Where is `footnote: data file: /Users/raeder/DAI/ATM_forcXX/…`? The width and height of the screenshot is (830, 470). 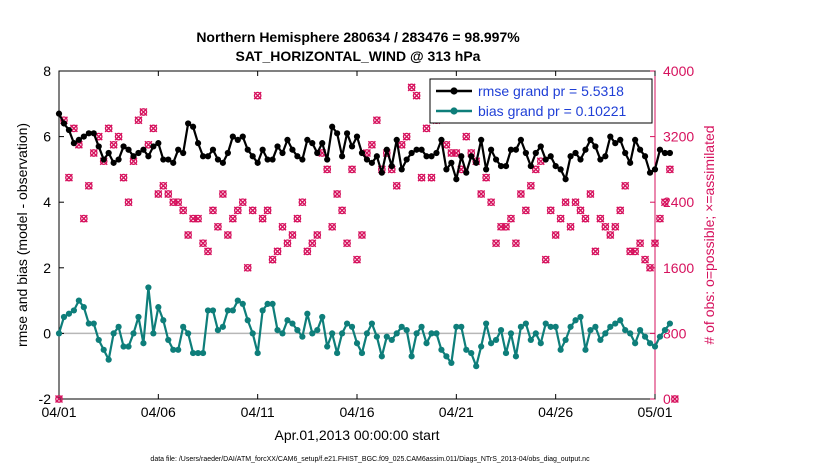
footnote: data file: /Users/raeder/DAI/ATM_forcXX/… is located at coordinates (370, 459).